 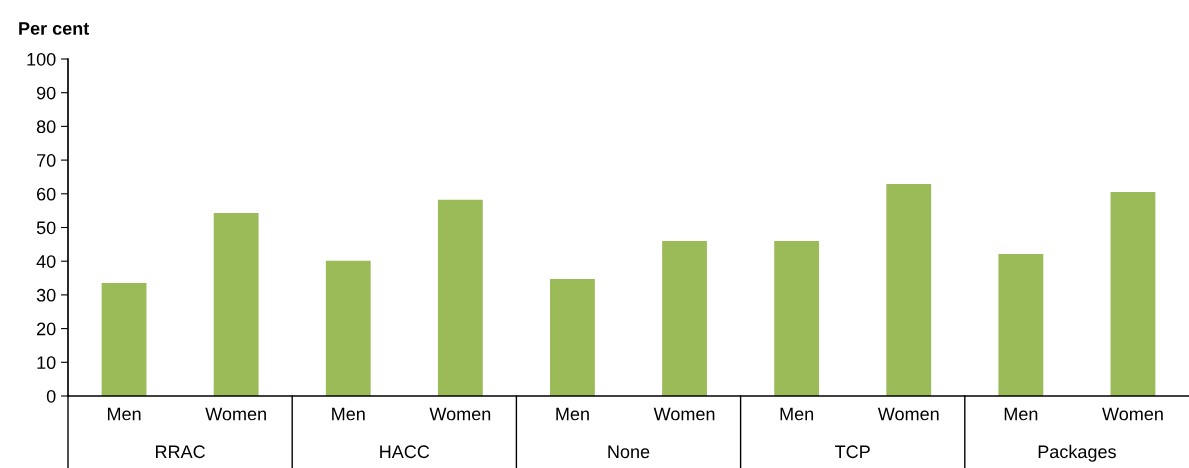 What do you see at coordinates (54, 28) in the screenshot?
I see `y-axis-title: Per cent` at bounding box center [54, 28].